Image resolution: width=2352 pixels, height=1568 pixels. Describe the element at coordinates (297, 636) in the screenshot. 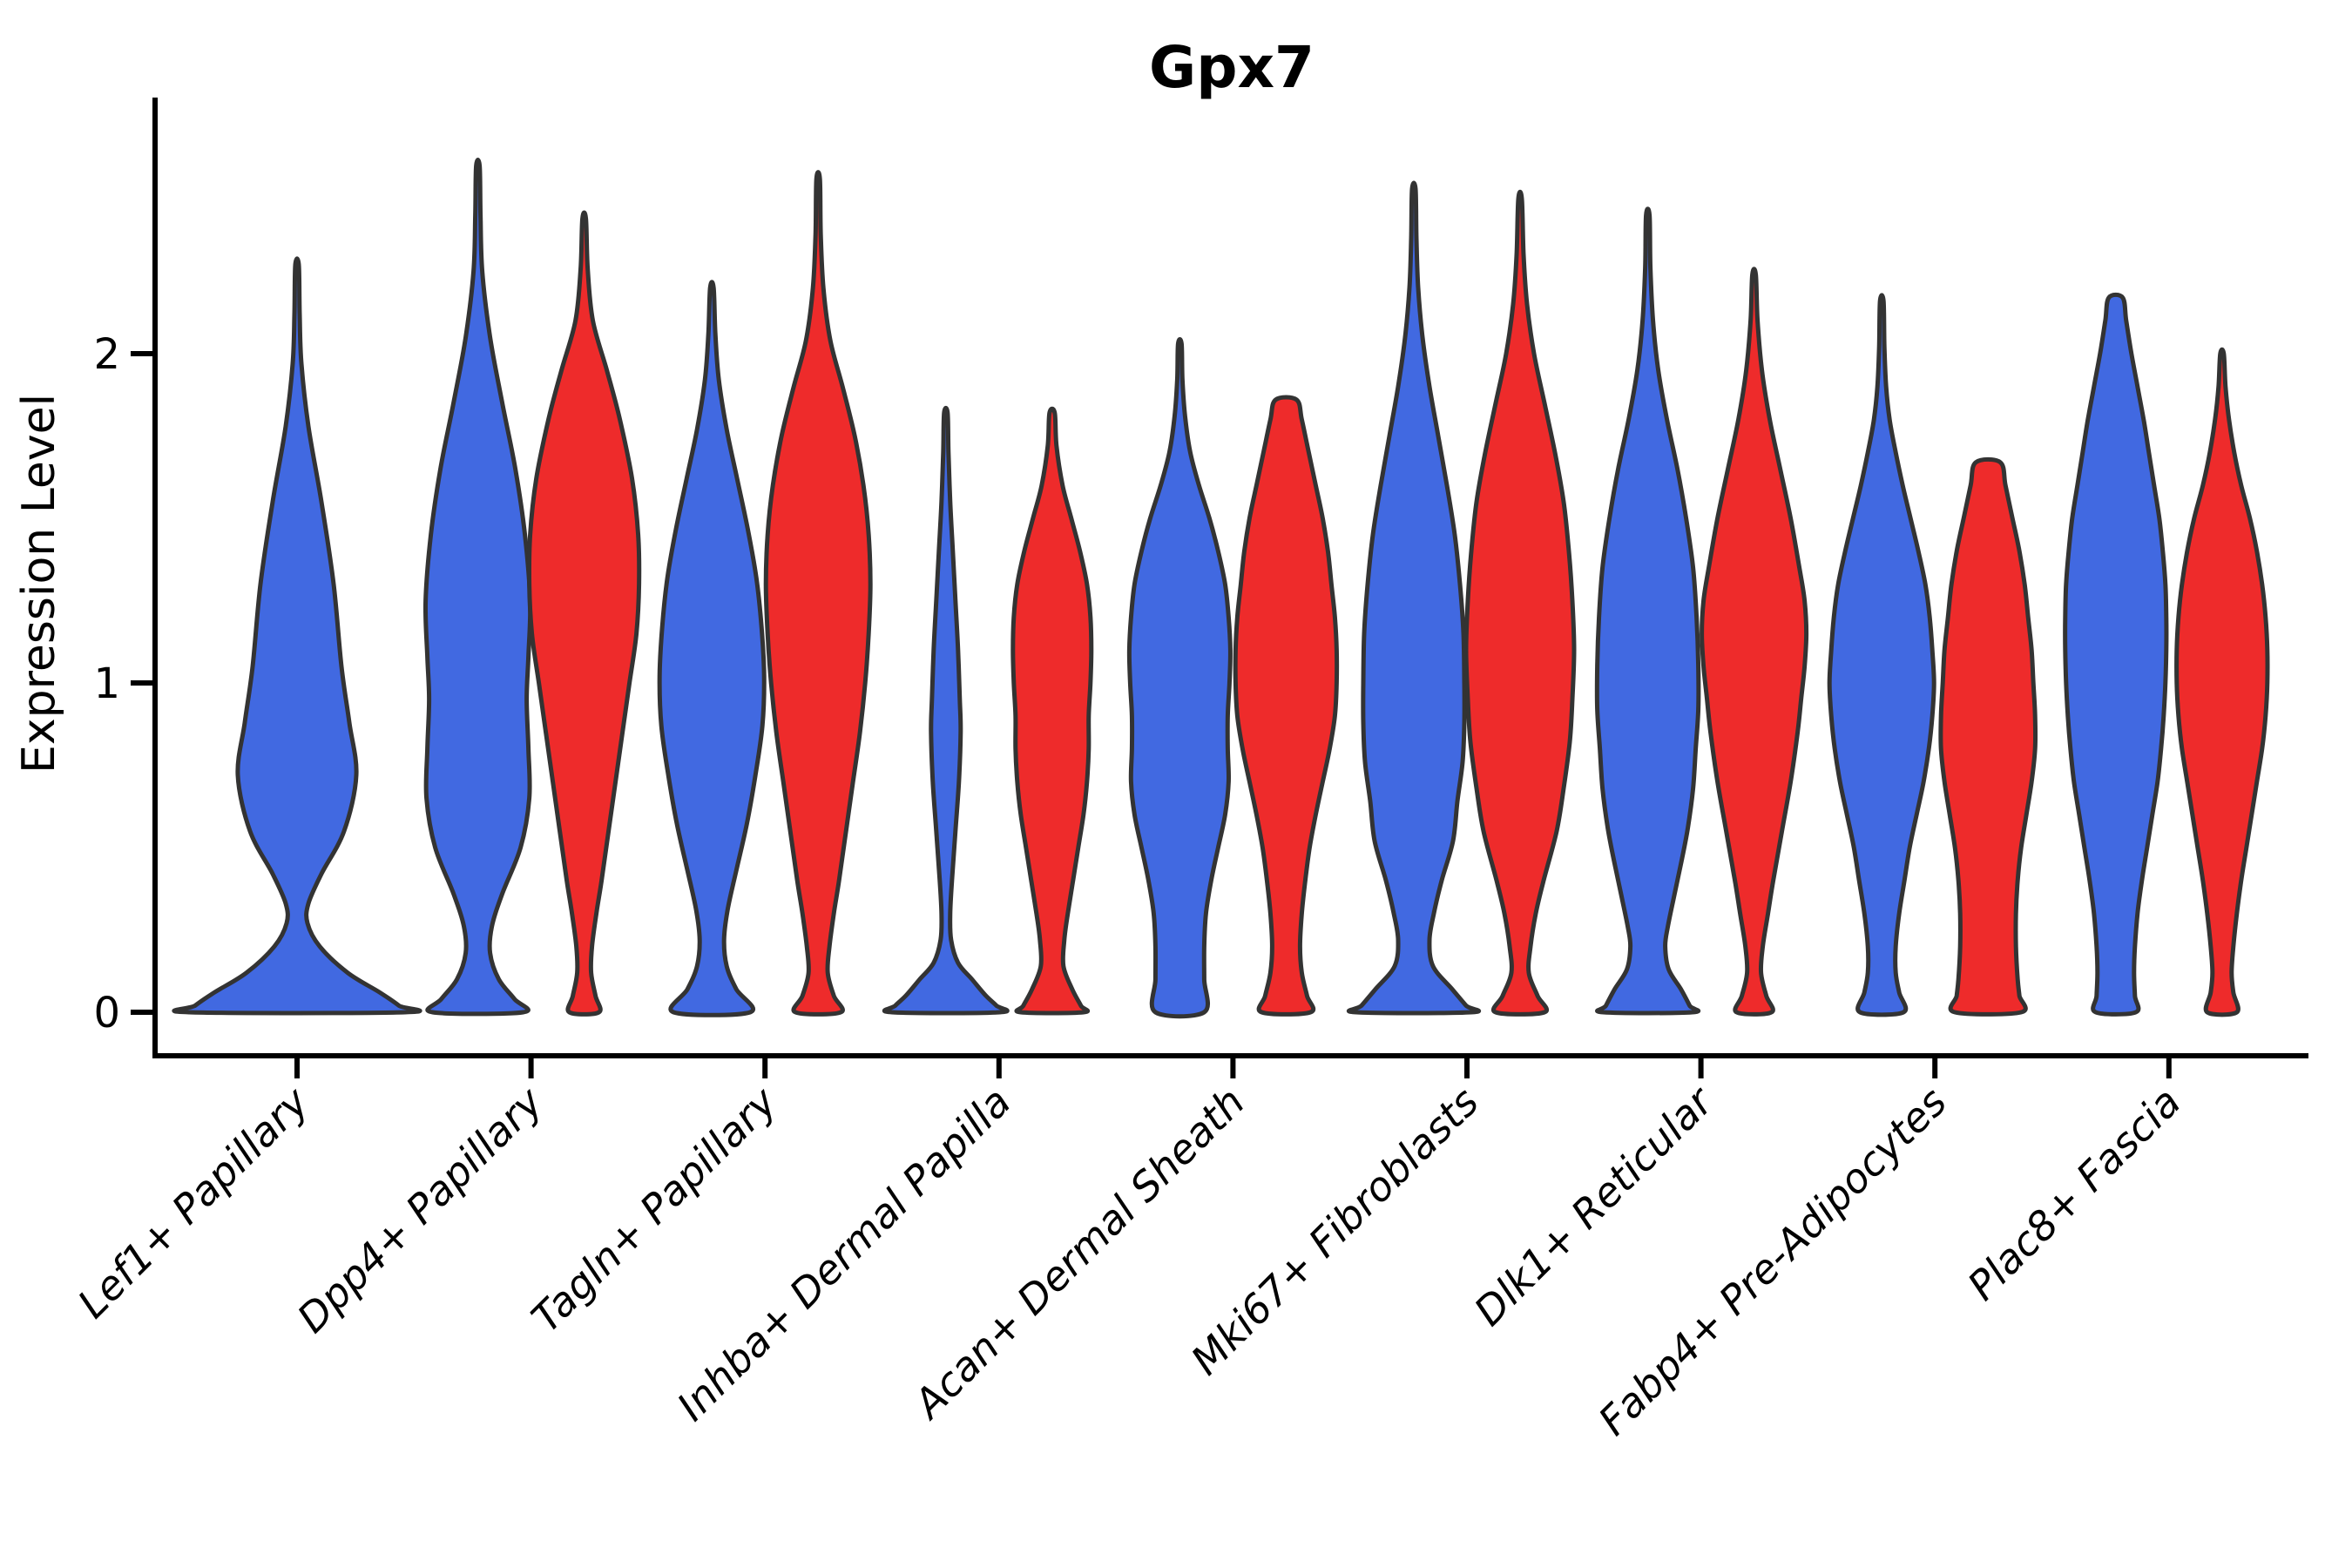

I see `violin-lef1-papillary-blue` at that location.